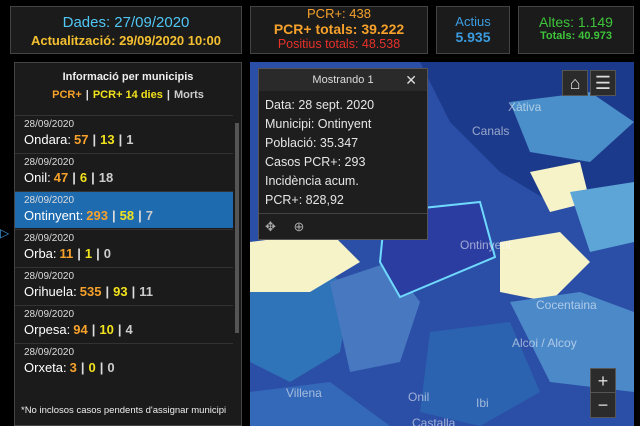 The height and width of the screenshot is (426, 640). I want to click on pcr-total: PCR+ totals: 39.222, so click(339, 29).